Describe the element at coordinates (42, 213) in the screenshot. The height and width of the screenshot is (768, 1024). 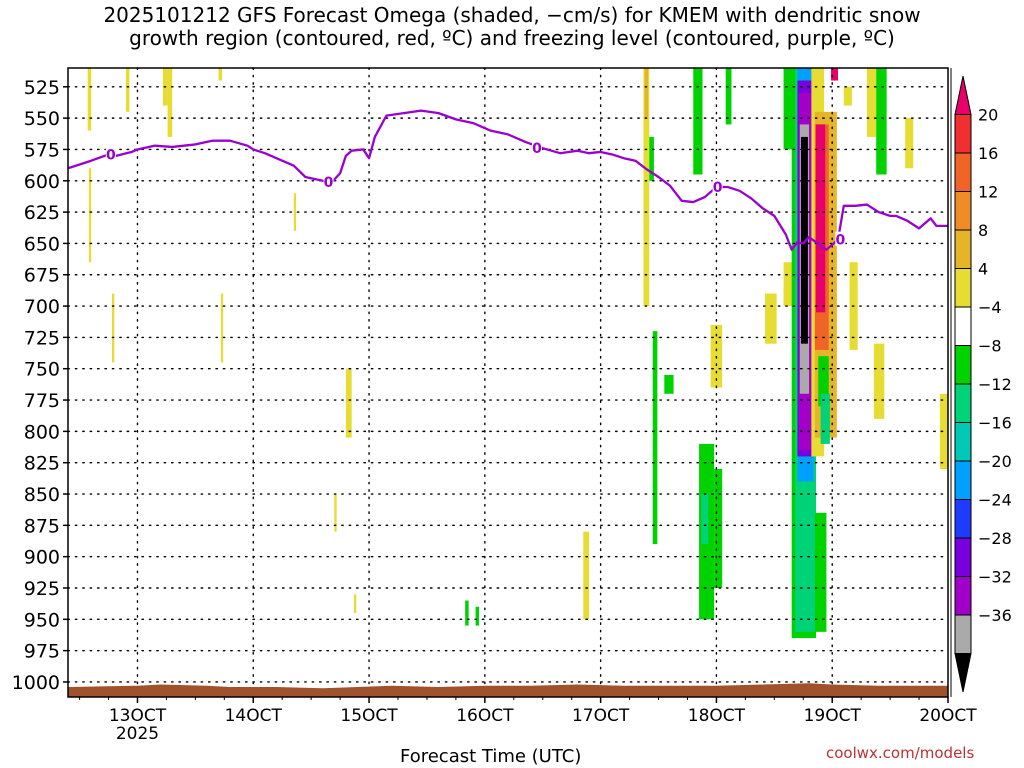
I see `y-tick-label: 625` at that location.